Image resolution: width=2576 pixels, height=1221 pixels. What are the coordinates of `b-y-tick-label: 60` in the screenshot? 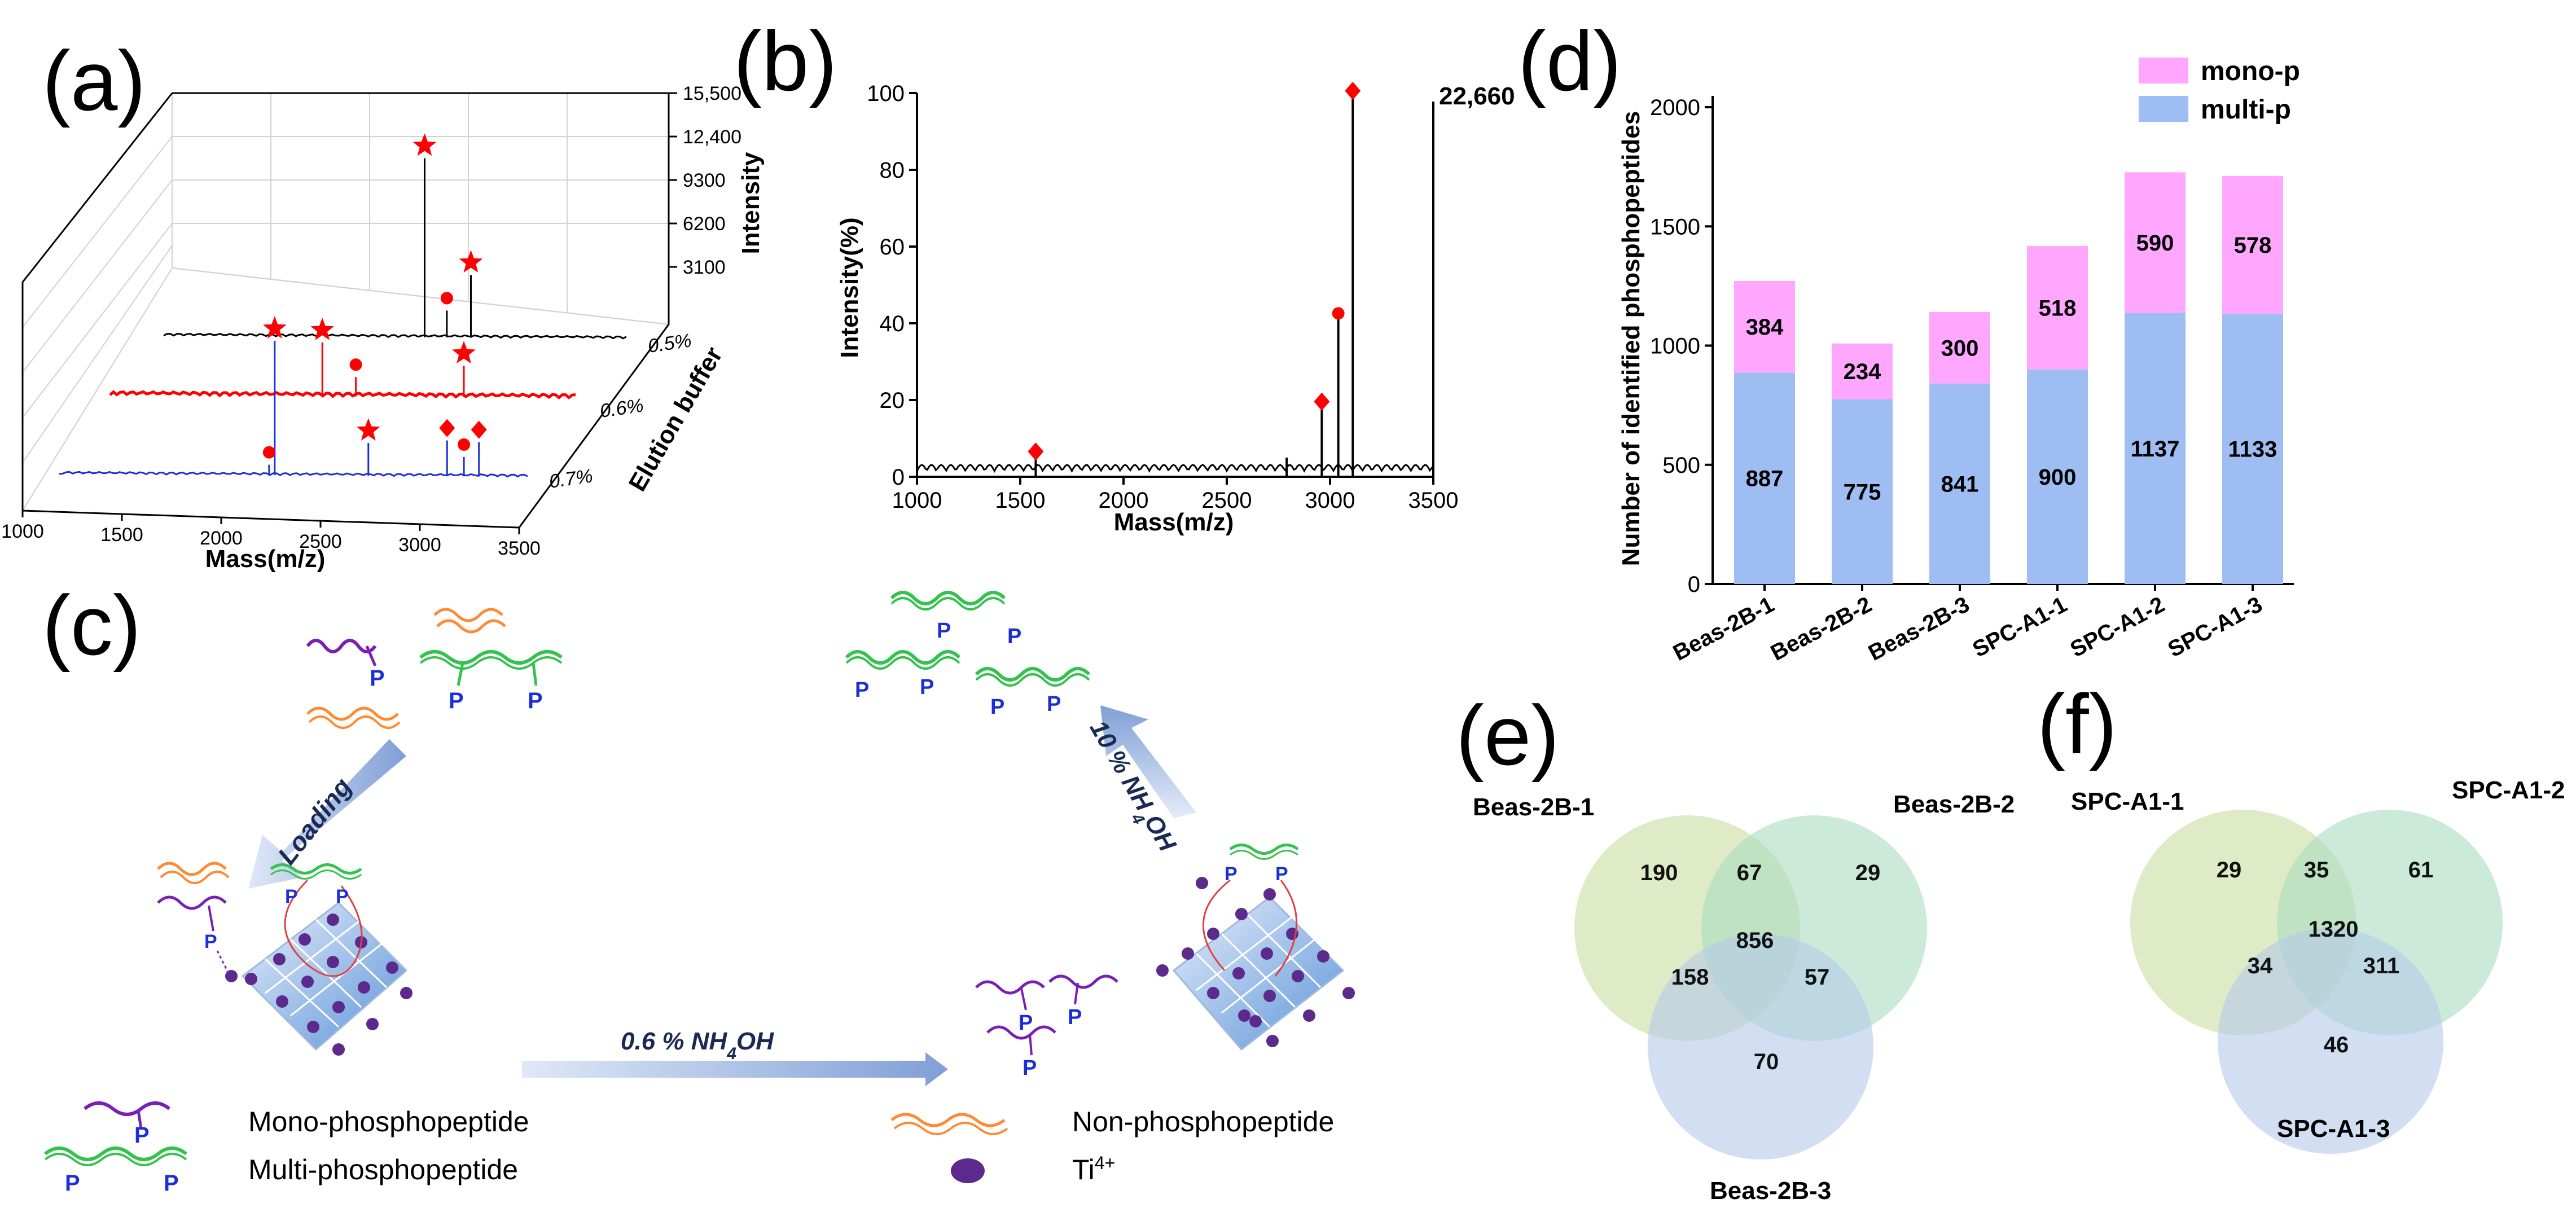 It's located at (892, 247).